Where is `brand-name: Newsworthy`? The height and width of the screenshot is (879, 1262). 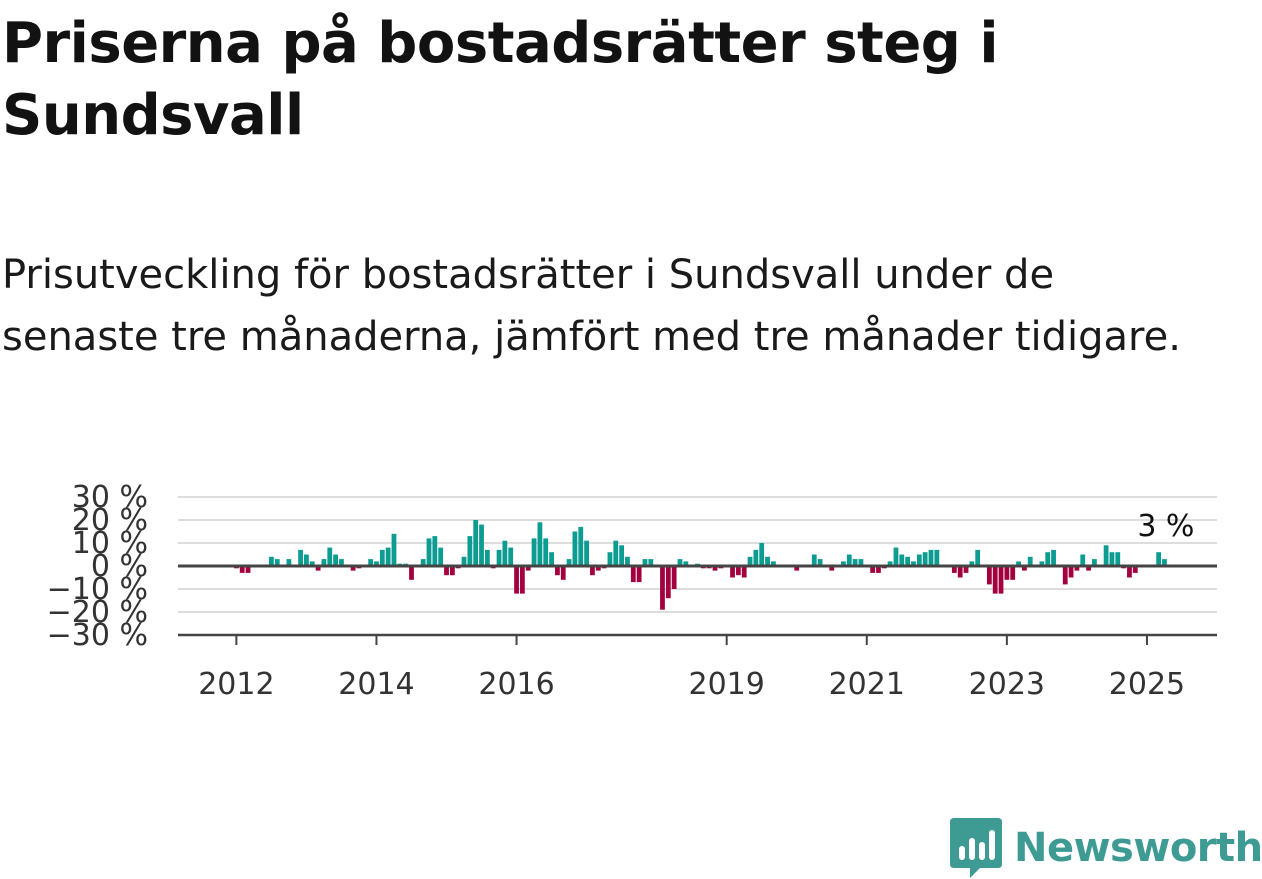
brand-name: Newsworthy is located at coordinates (1138, 848).